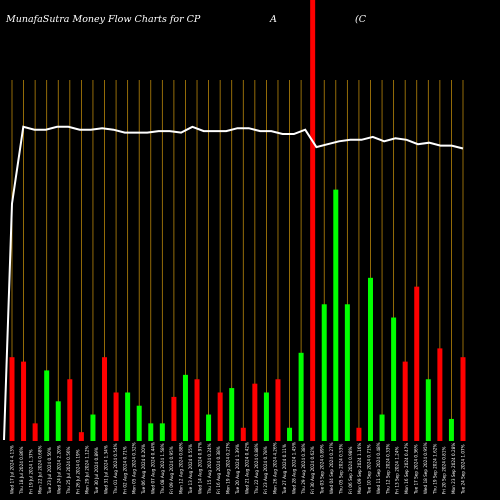 The height and width of the screenshot is (500, 500). What do you see at coordinates (68, 470) in the screenshot?
I see `x-tick-label: Thu 25 Jul 2024 0.56%` at bounding box center [68, 470].